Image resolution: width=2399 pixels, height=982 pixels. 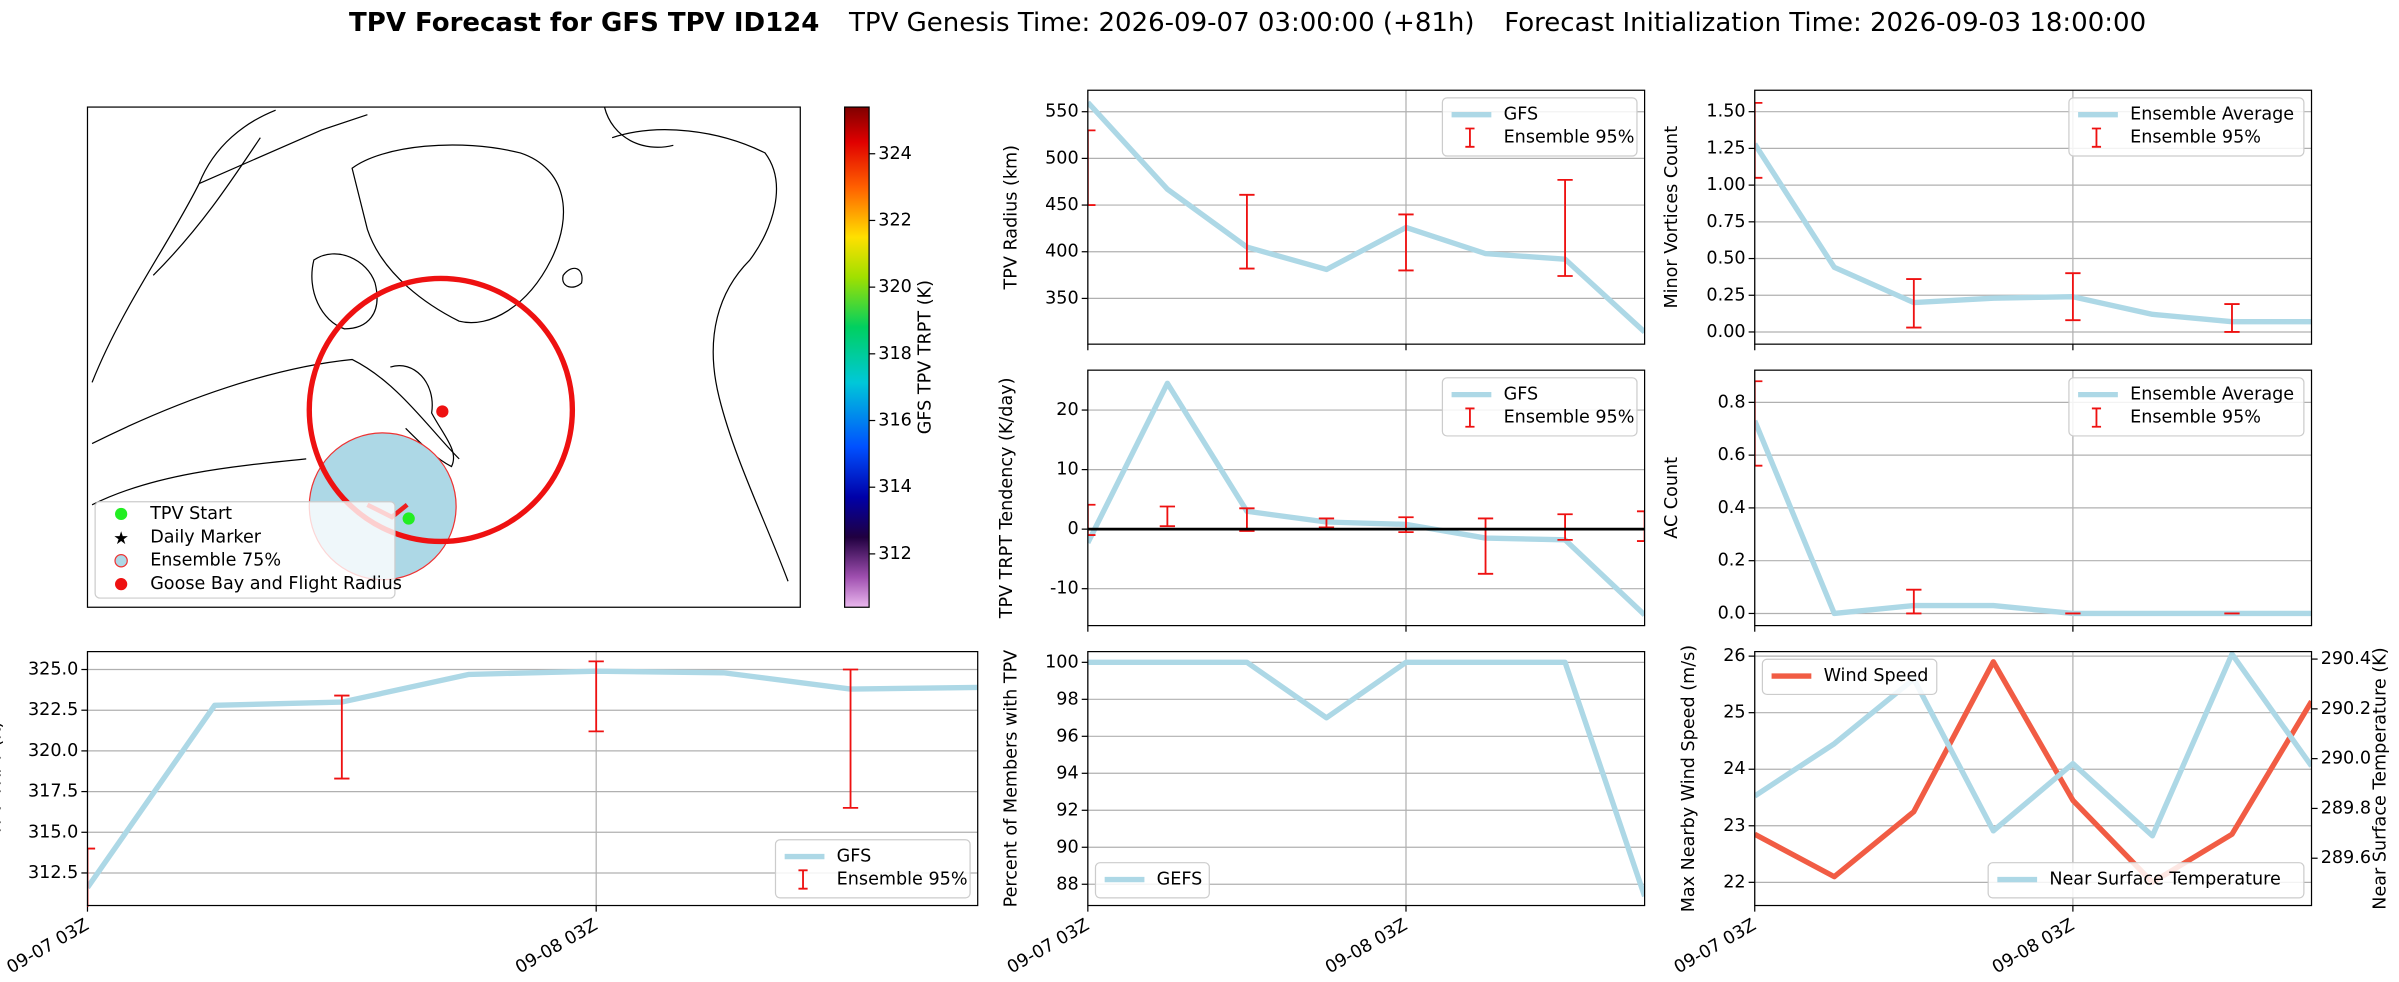 I want to click on y2-tick-label: 290.4, so click(x=2346, y=659).